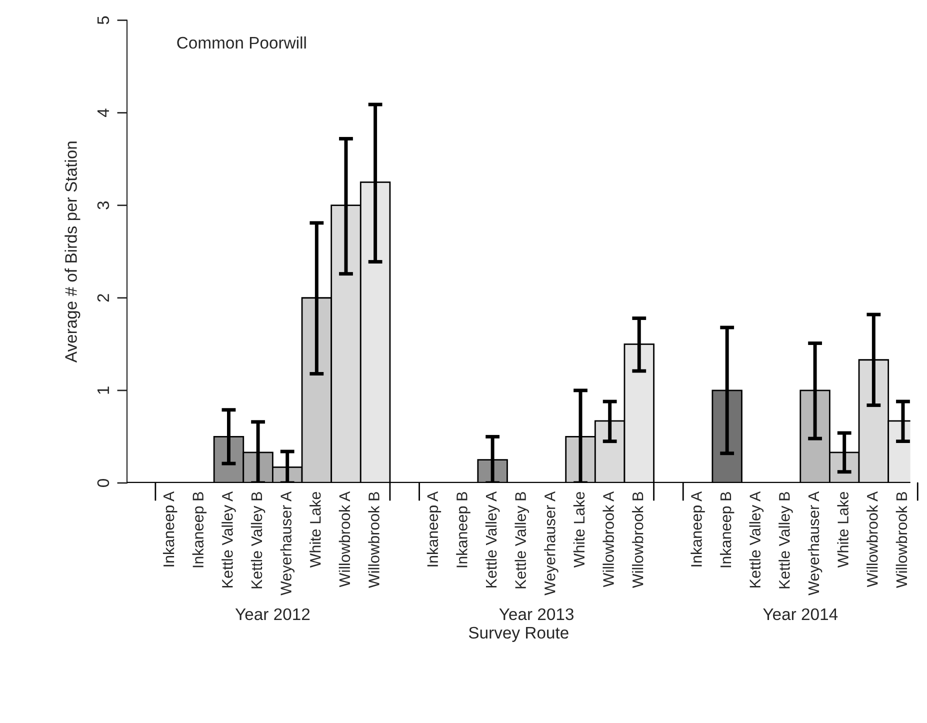  What do you see at coordinates (103, 482) in the screenshot?
I see `y-tick-label: 0` at bounding box center [103, 482].